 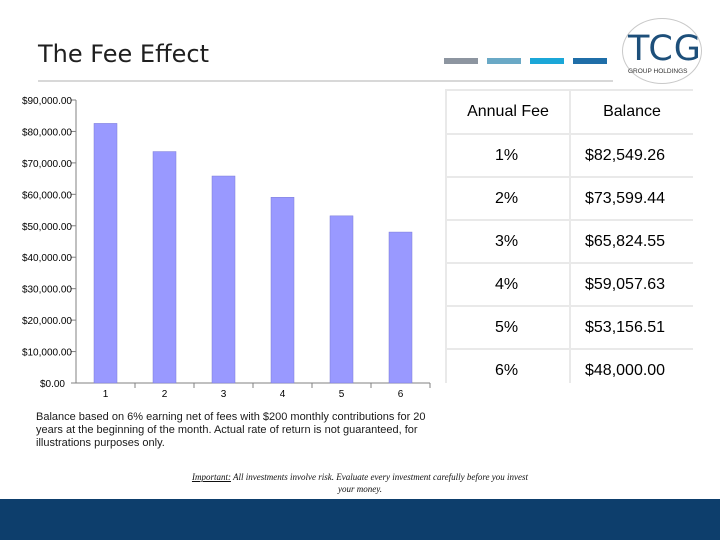 What do you see at coordinates (47, 321) in the screenshot?
I see `y-tick-label: $20,000.00` at bounding box center [47, 321].